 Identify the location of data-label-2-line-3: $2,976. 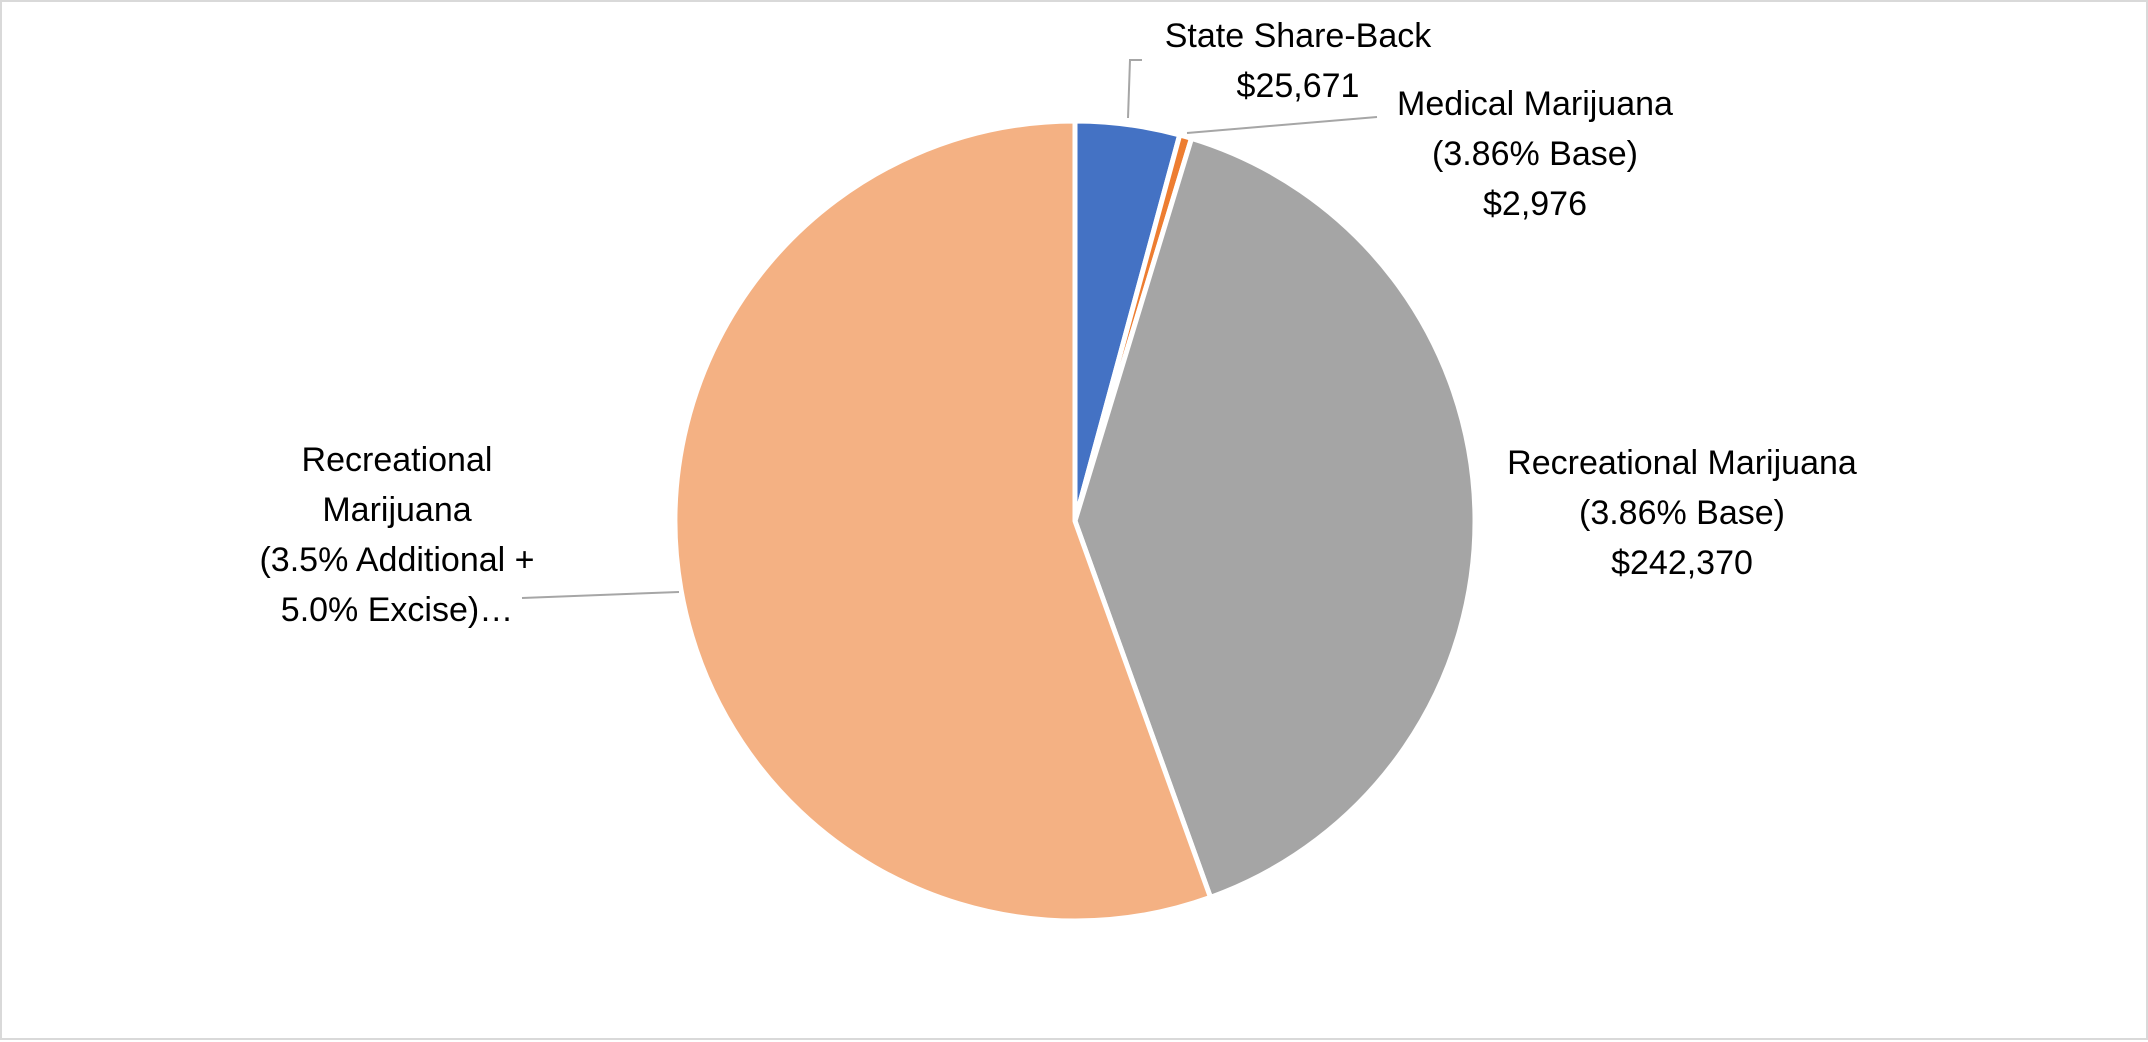
(1535, 204).